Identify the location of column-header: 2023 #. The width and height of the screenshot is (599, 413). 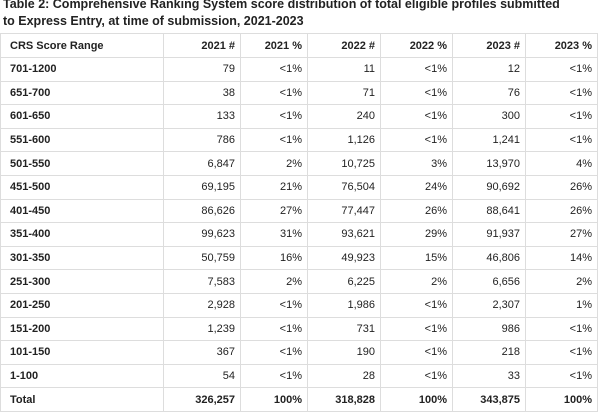
(489, 45).